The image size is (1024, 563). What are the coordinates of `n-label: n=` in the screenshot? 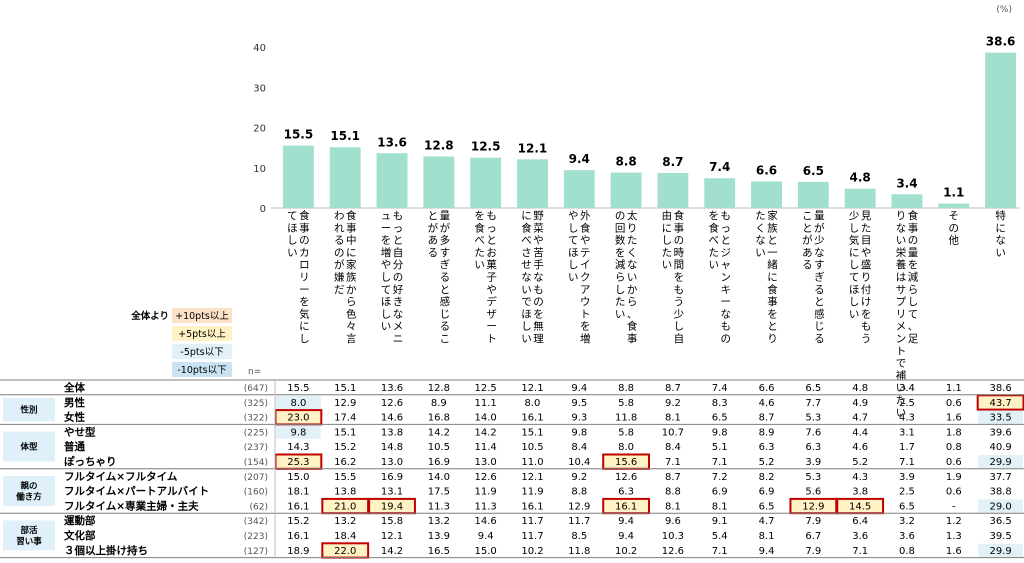 It's located at (254, 372).